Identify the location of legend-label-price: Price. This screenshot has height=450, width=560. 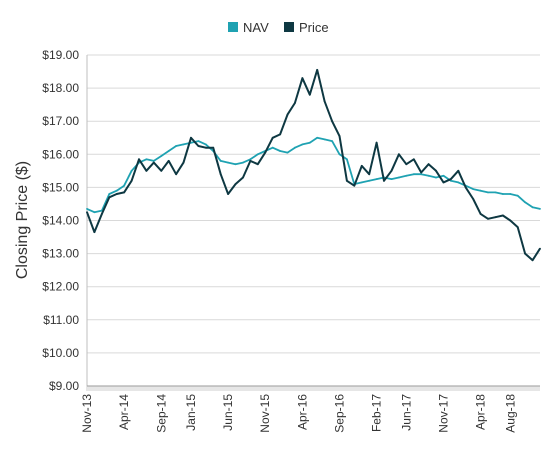
(314, 27).